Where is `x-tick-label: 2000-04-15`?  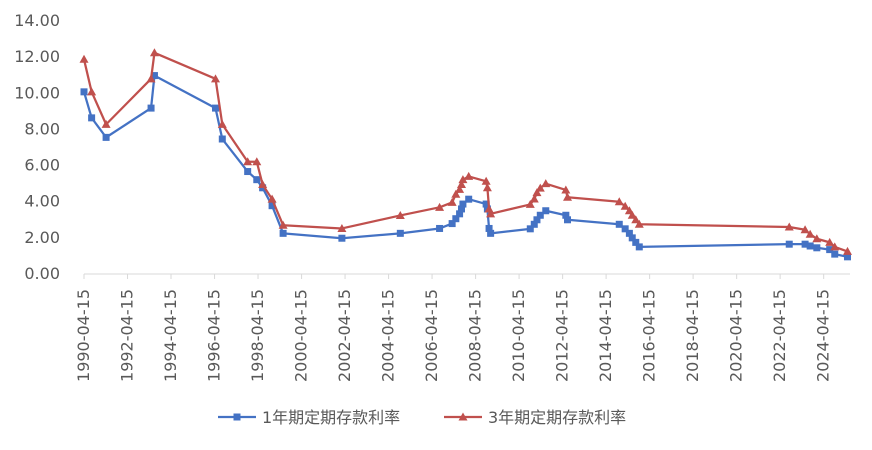 x-tick-label: 2000-04-15 is located at coordinates (301, 335).